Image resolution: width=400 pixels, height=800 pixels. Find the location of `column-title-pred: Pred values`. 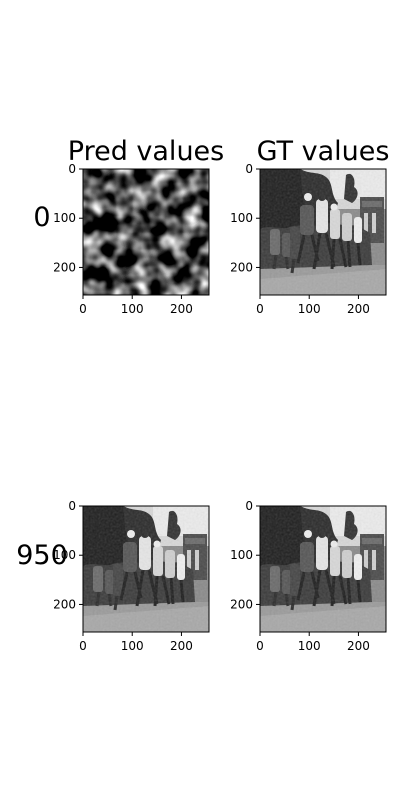

column-title-pred: Pred values is located at coordinates (146, 151).